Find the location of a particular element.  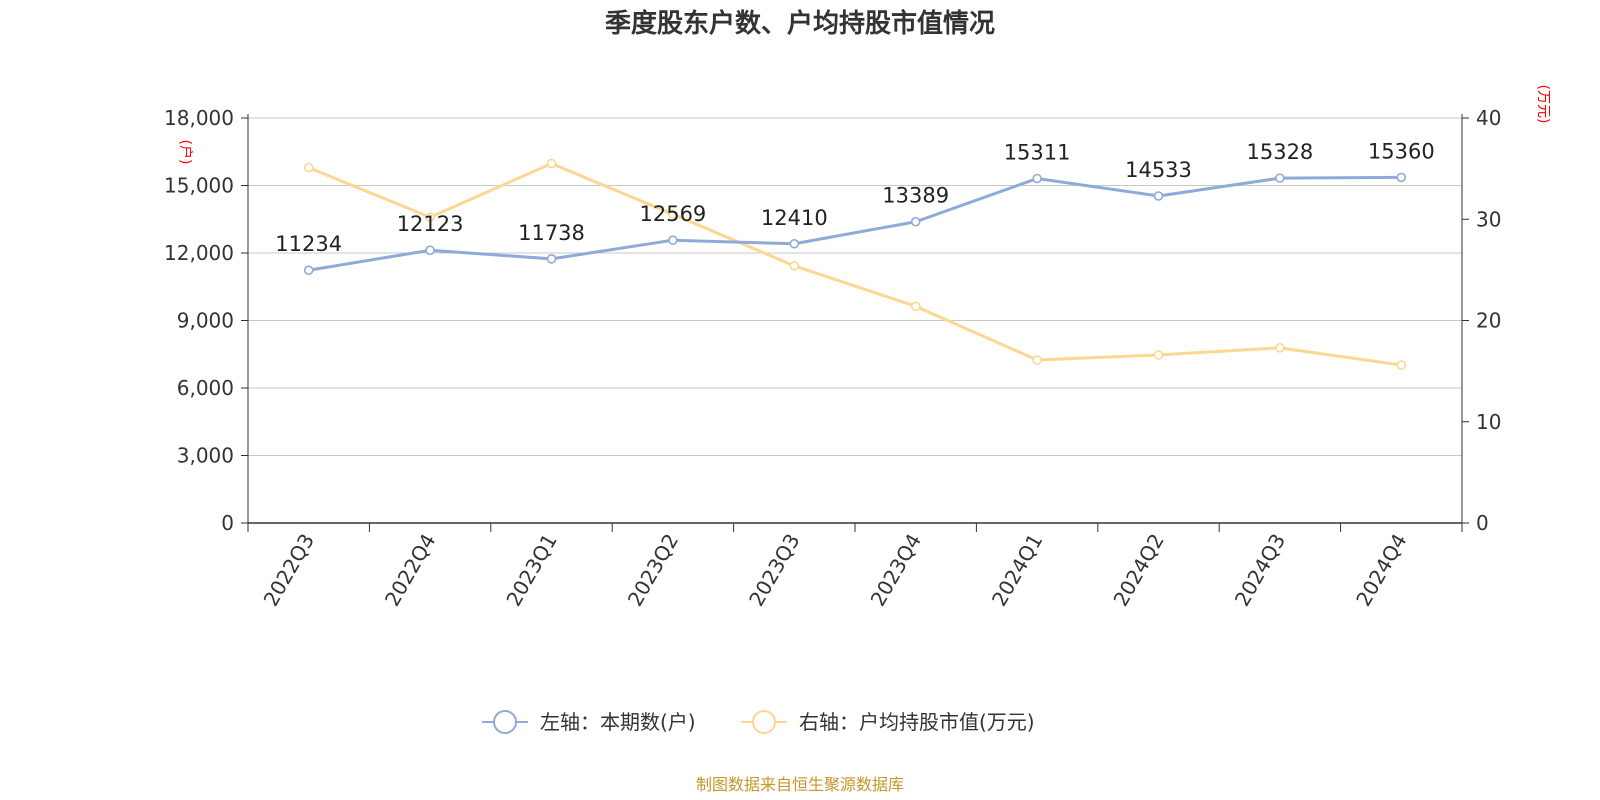

x-tick-label: 2024Q4 is located at coordinates (1381, 570).